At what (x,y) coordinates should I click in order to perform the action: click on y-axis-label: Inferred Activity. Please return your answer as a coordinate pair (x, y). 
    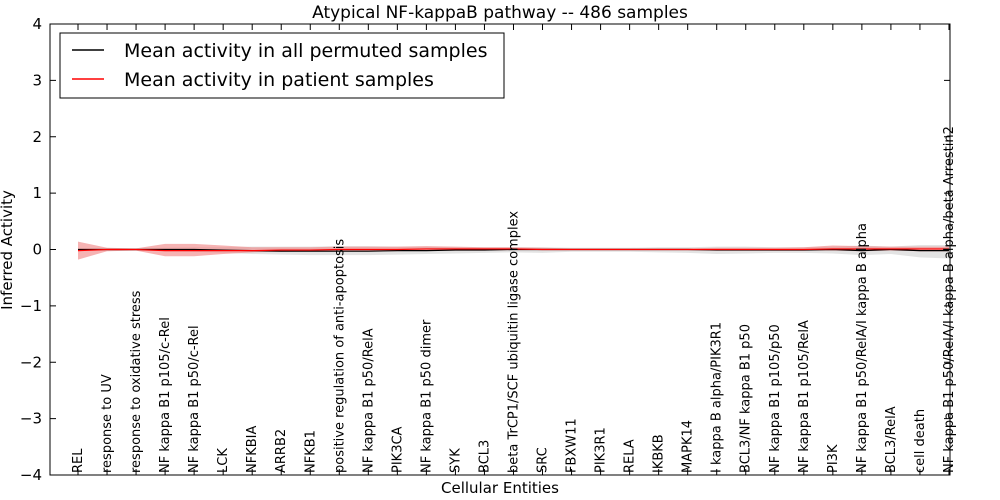
    Looking at the image, I should click on (8, 250).